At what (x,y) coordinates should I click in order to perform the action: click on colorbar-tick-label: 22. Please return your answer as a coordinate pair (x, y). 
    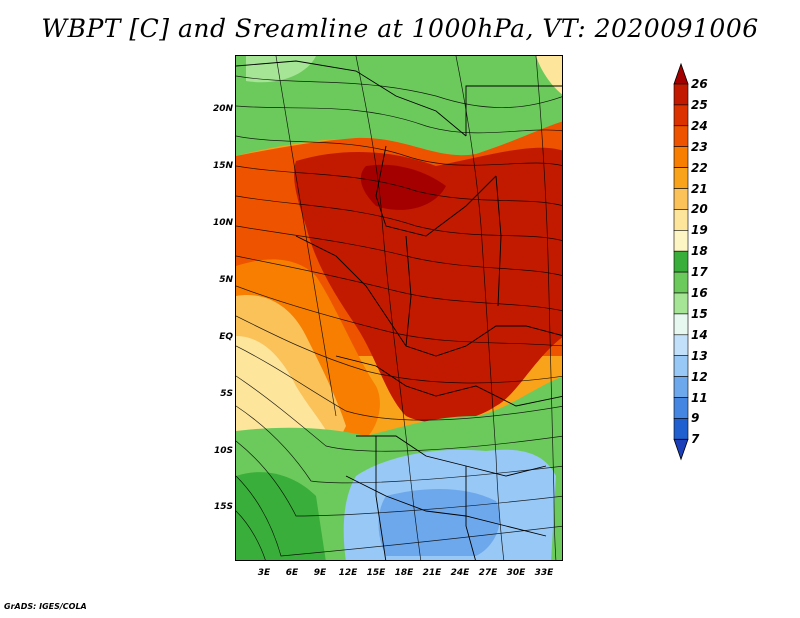
    Looking at the image, I should click on (699, 167).